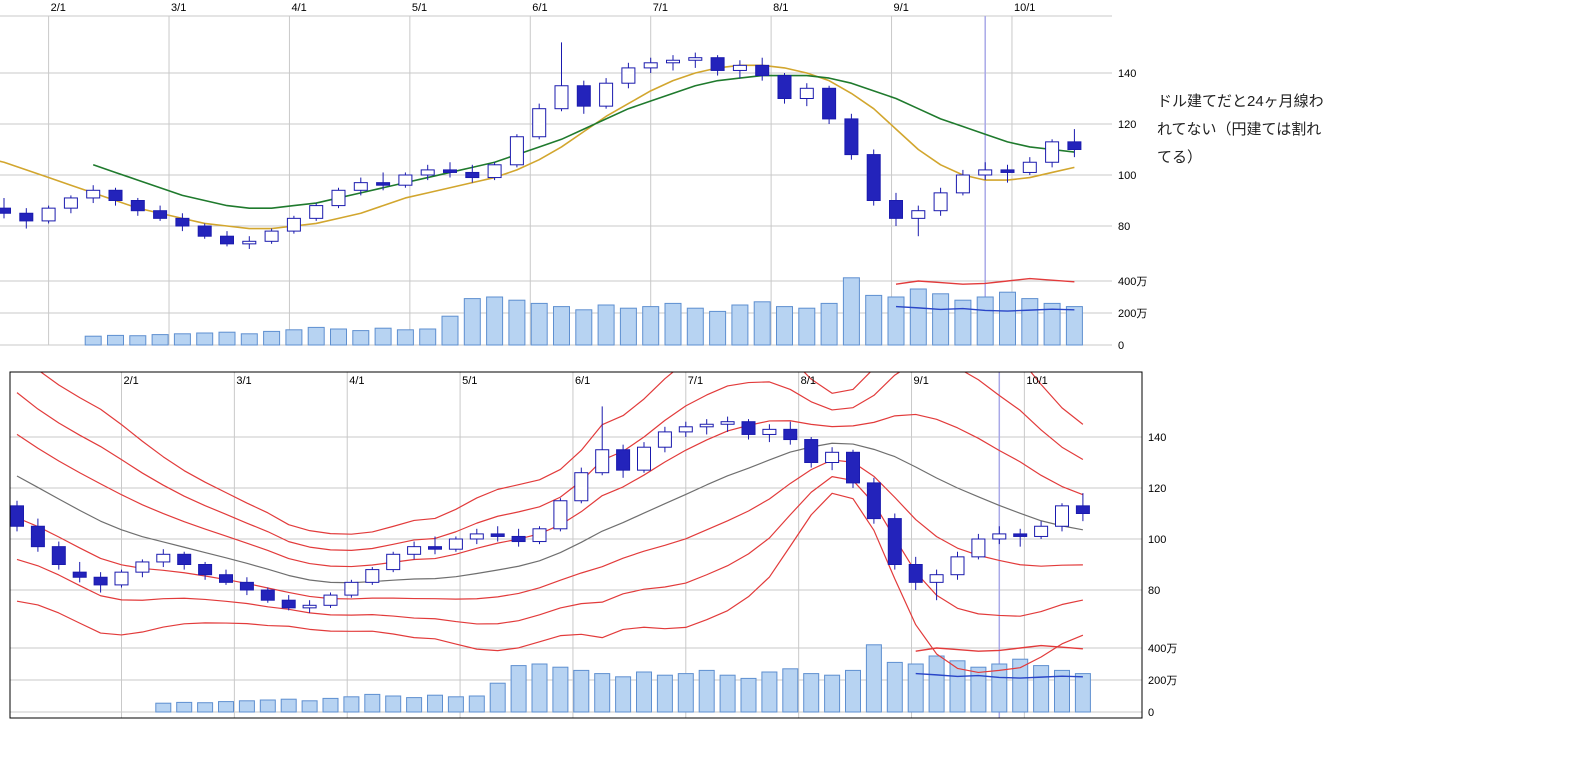 This screenshot has height=768, width=1588. What do you see at coordinates (1240, 101) in the screenshot?
I see `annotation-line: ドル建てだと24ヶ月線わ` at bounding box center [1240, 101].